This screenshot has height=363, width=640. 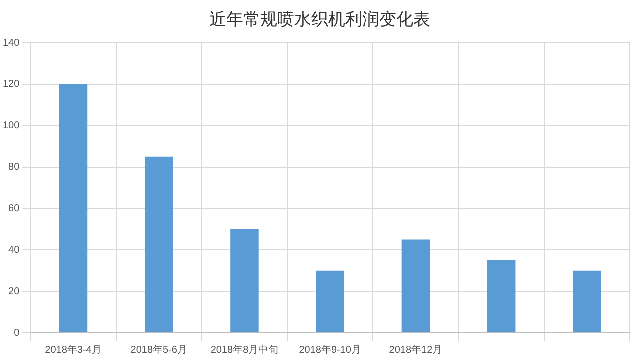 What do you see at coordinates (244, 350) in the screenshot?
I see `x-tick-label: 2018年8月中旬` at bounding box center [244, 350].